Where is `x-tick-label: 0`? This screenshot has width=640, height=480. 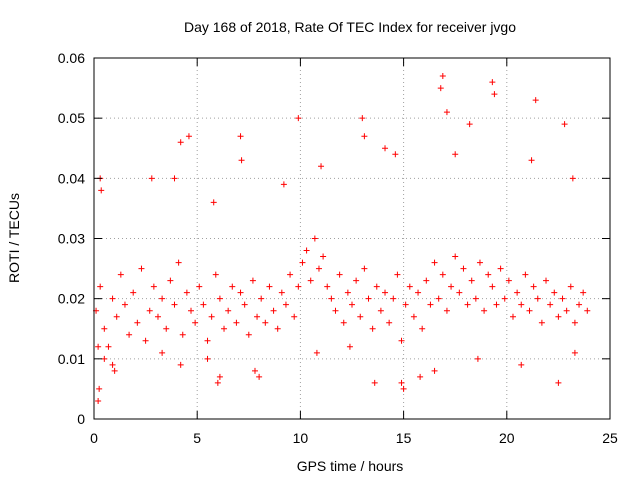 x-tick-label: 0 is located at coordinates (94, 438).